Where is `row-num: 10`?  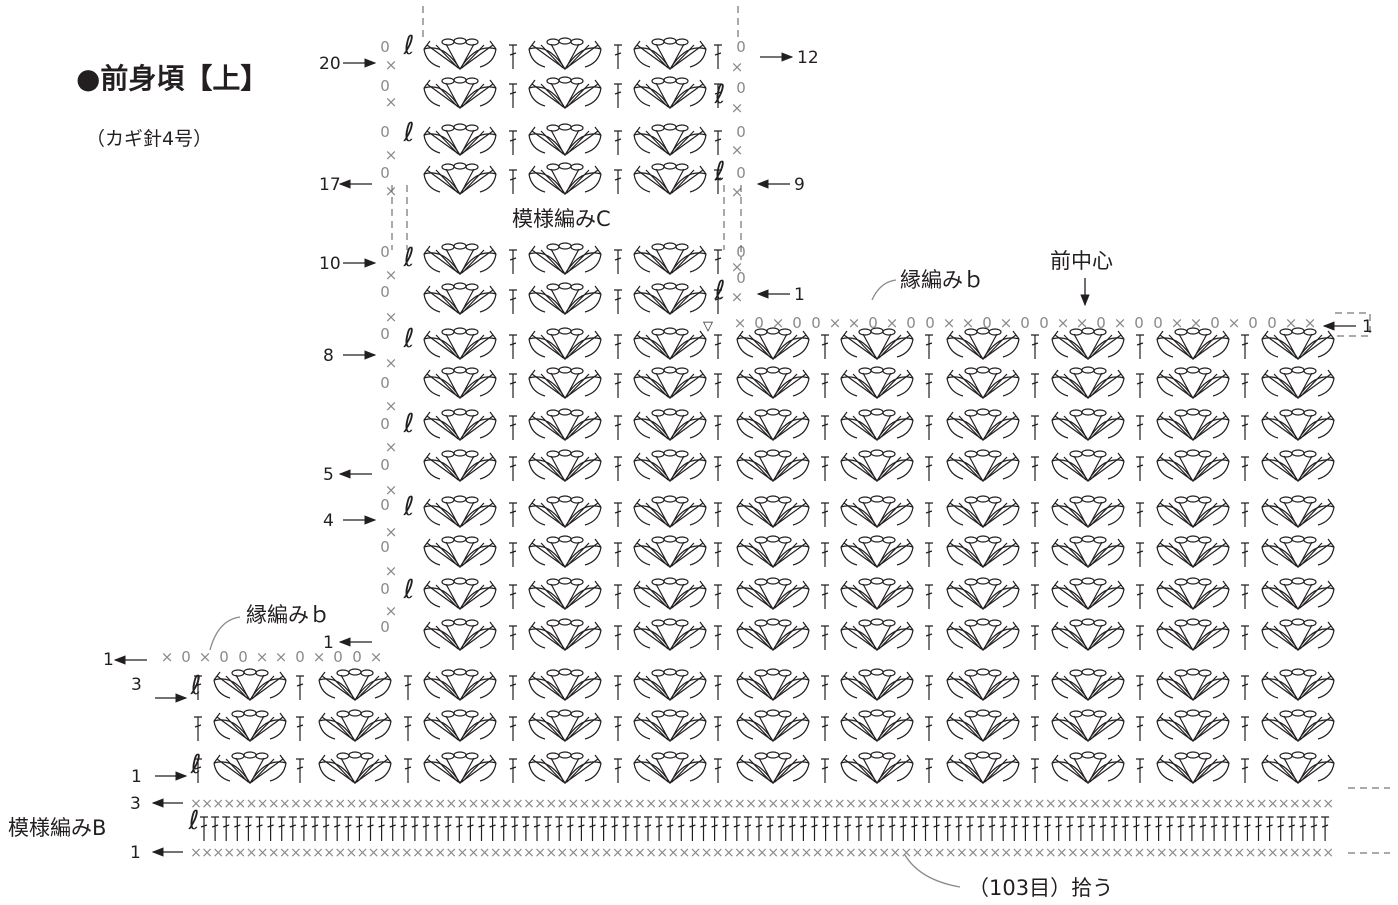 row-num: 10 is located at coordinates (330, 264).